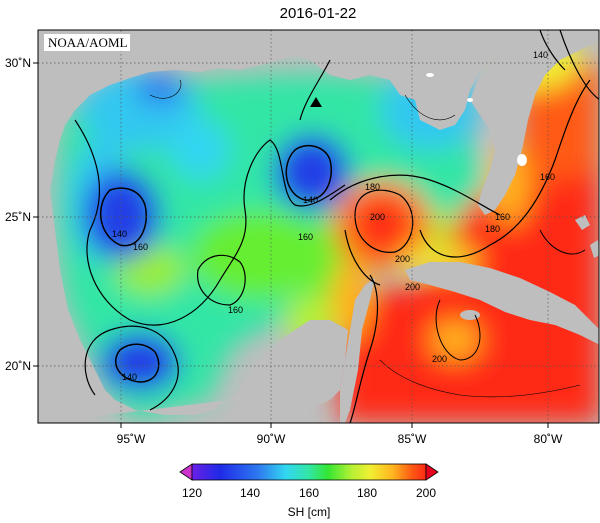 The image size is (600, 523). I want to click on lat-tick-label: 20˚N, so click(18, 366).